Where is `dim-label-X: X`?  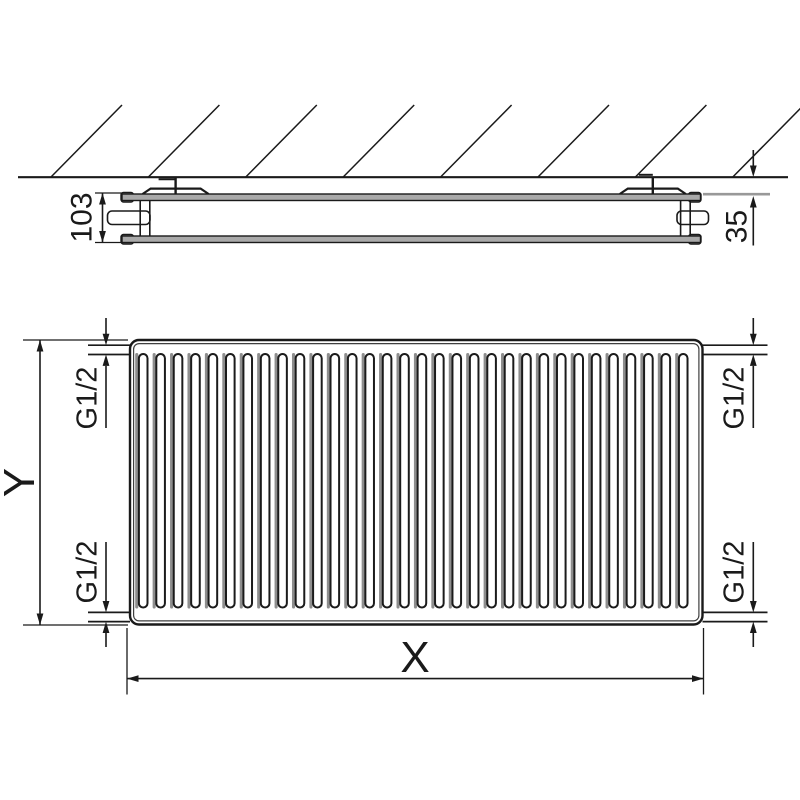 dim-label-X: X is located at coordinates (414, 657).